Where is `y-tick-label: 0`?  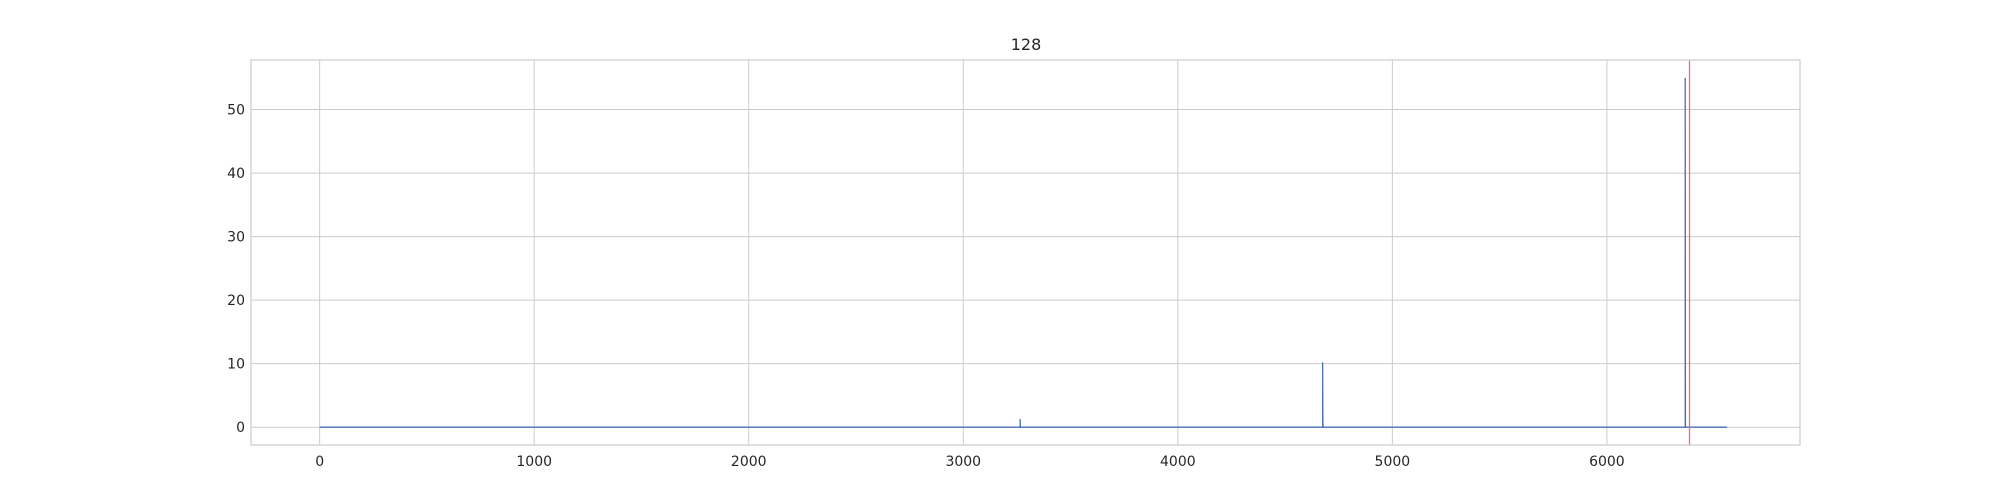
y-tick-label: 0 is located at coordinates (240, 428).